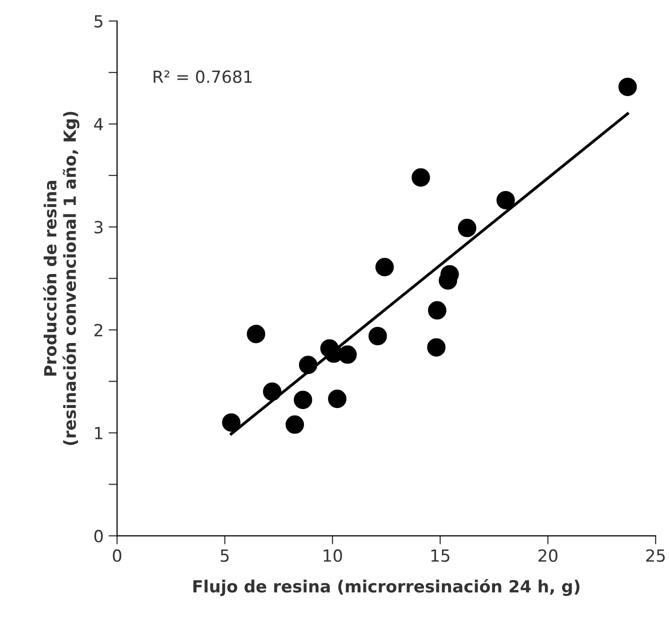 Image resolution: width=669 pixels, height=618 pixels. What do you see at coordinates (98, 433) in the screenshot?
I see `y-tick-label: 1` at bounding box center [98, 433].